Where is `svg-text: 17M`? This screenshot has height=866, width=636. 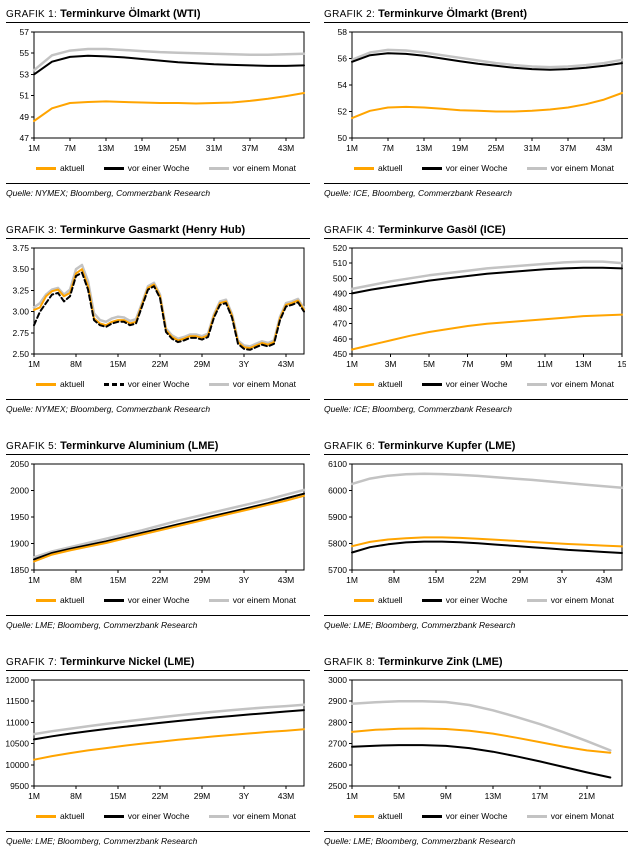
svg-text: 17M is located at coordinates (540, 796).